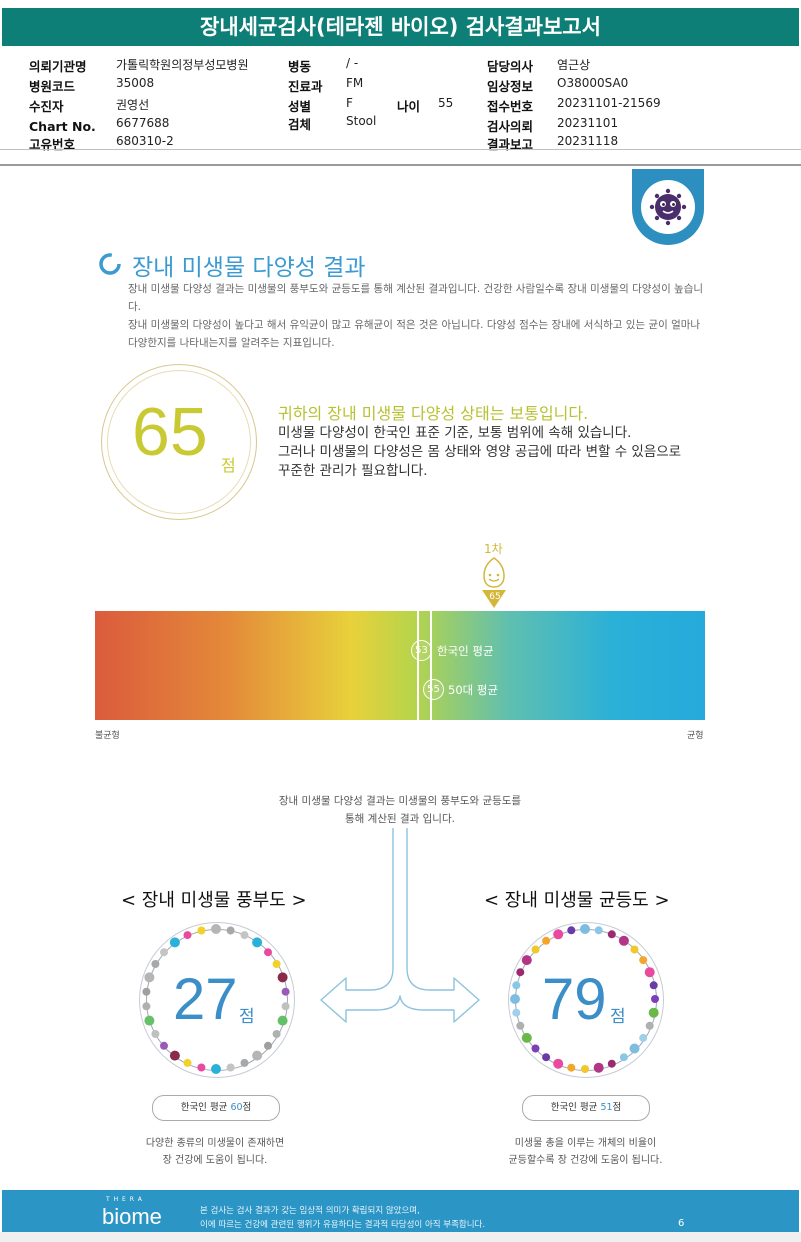 Image resolution: width=801 pixels, height=1242 pixels. I want to click on field-label: 수진자, so click(46, 106).